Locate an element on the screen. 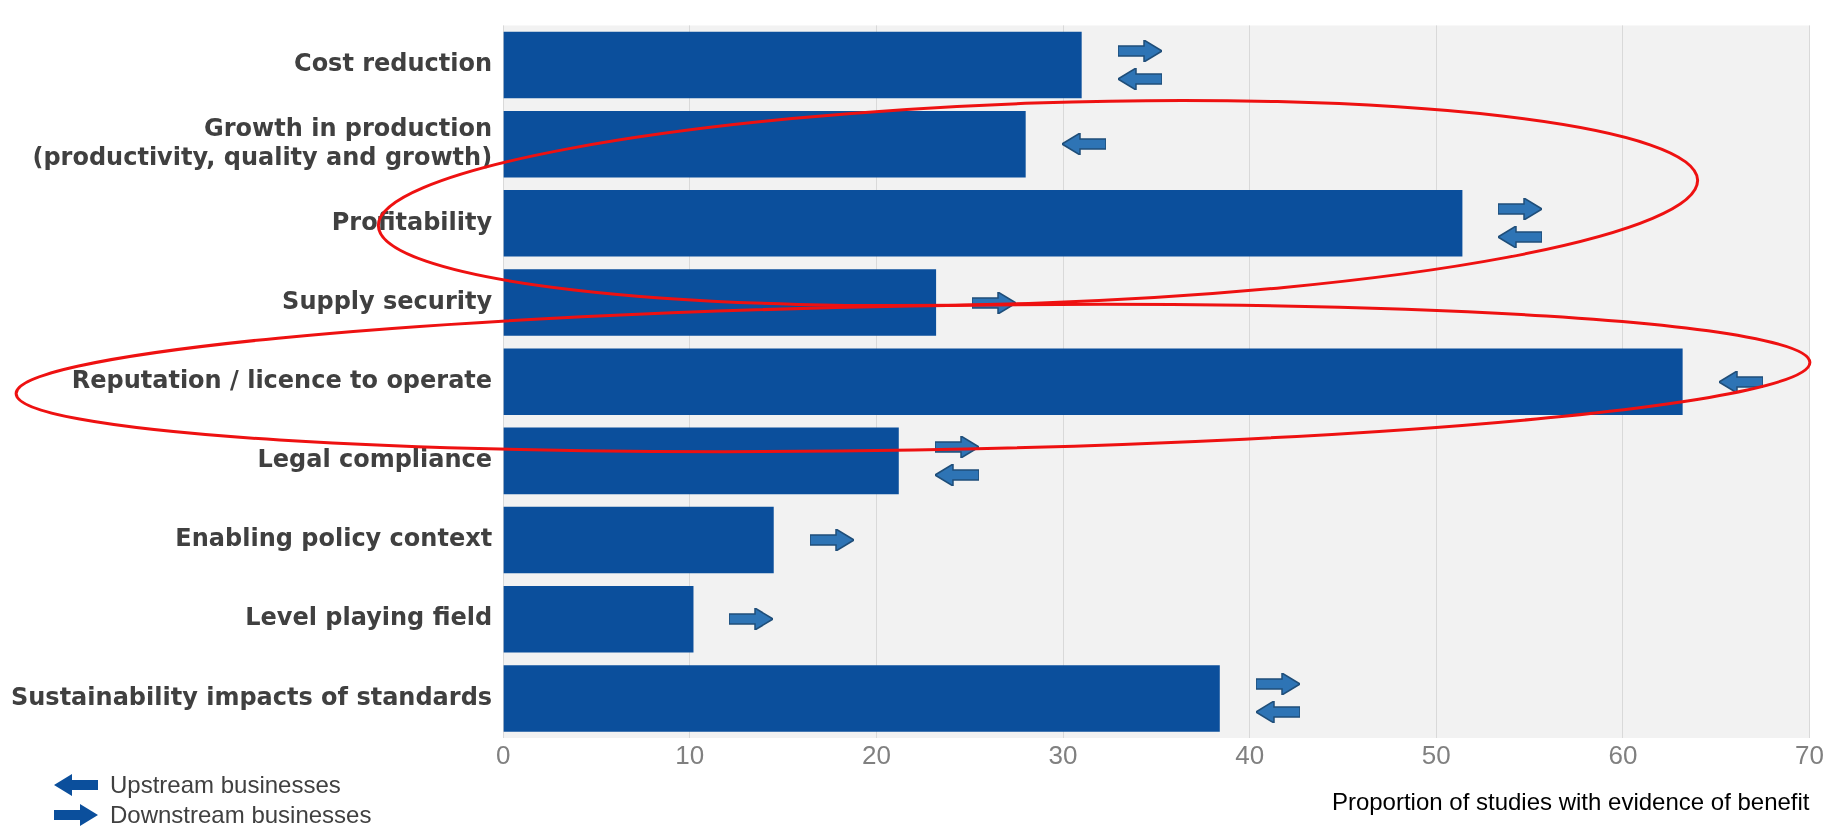 This screenshot has width=1835, height=834. y-tick-label: Reputation / licence to operate is located at coordinates (282, 379).